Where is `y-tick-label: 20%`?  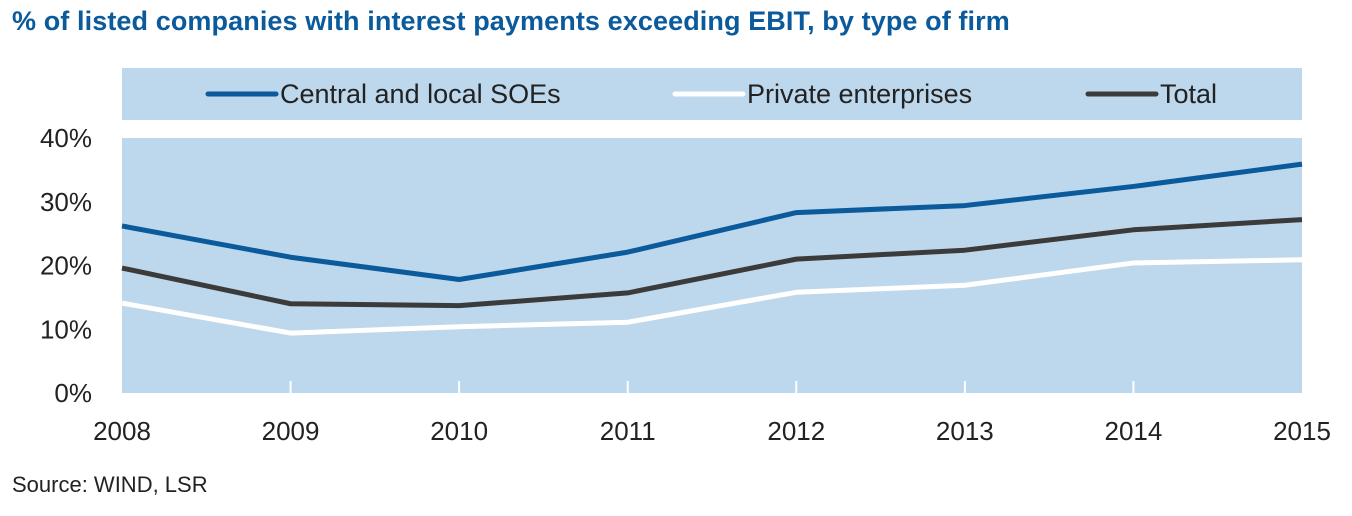 y-tick-label: 20% is located at coordinates (66, 266).